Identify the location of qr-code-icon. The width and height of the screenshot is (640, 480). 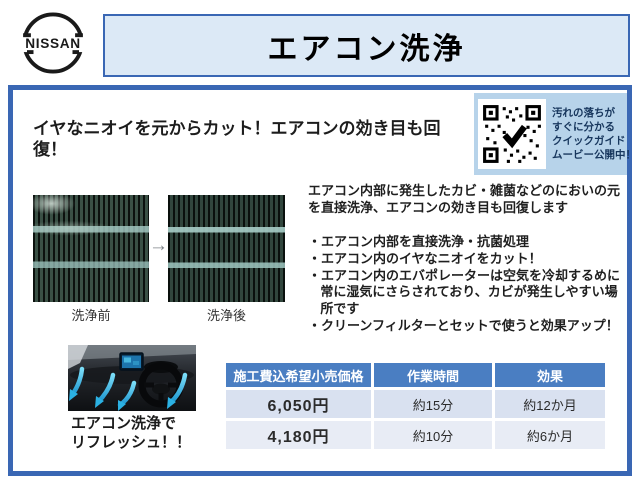
(512, 134).